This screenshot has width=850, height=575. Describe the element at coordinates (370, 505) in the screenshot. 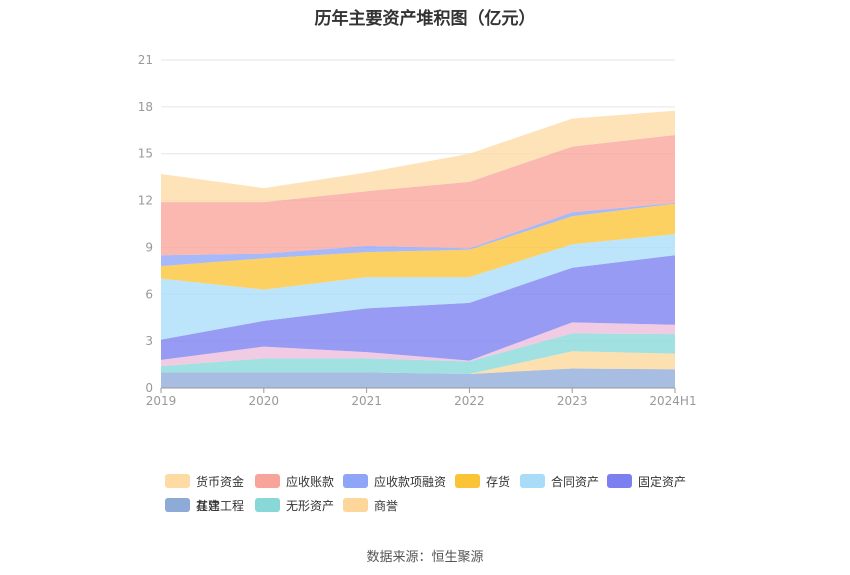

I see `legend-item: 商誉` at that location.